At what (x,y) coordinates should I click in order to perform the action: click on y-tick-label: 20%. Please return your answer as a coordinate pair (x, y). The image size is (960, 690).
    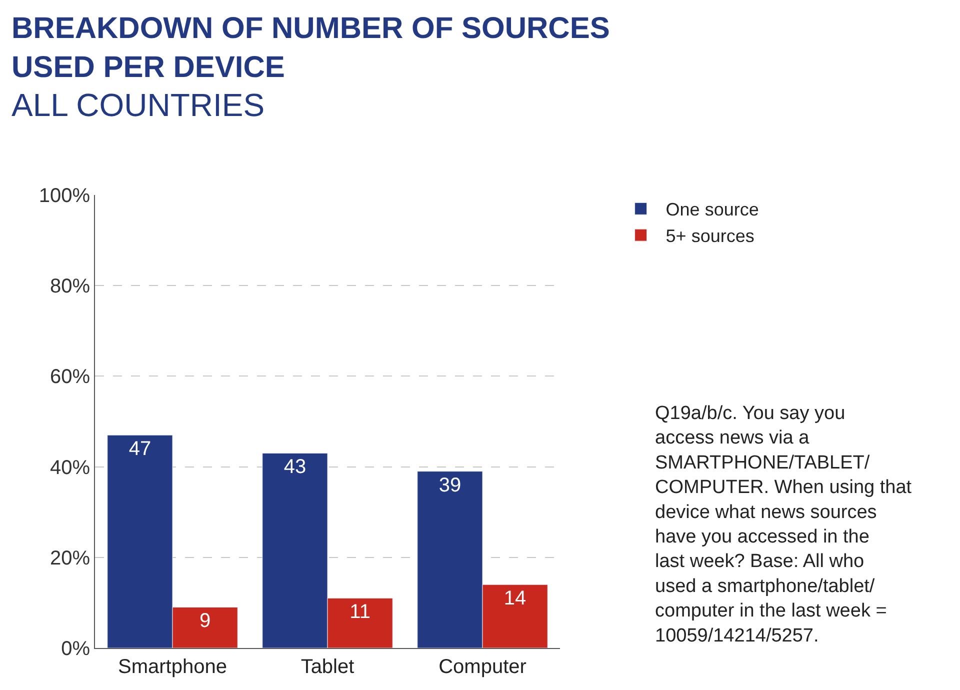
    Looking at the image, I should click on (70, 558).